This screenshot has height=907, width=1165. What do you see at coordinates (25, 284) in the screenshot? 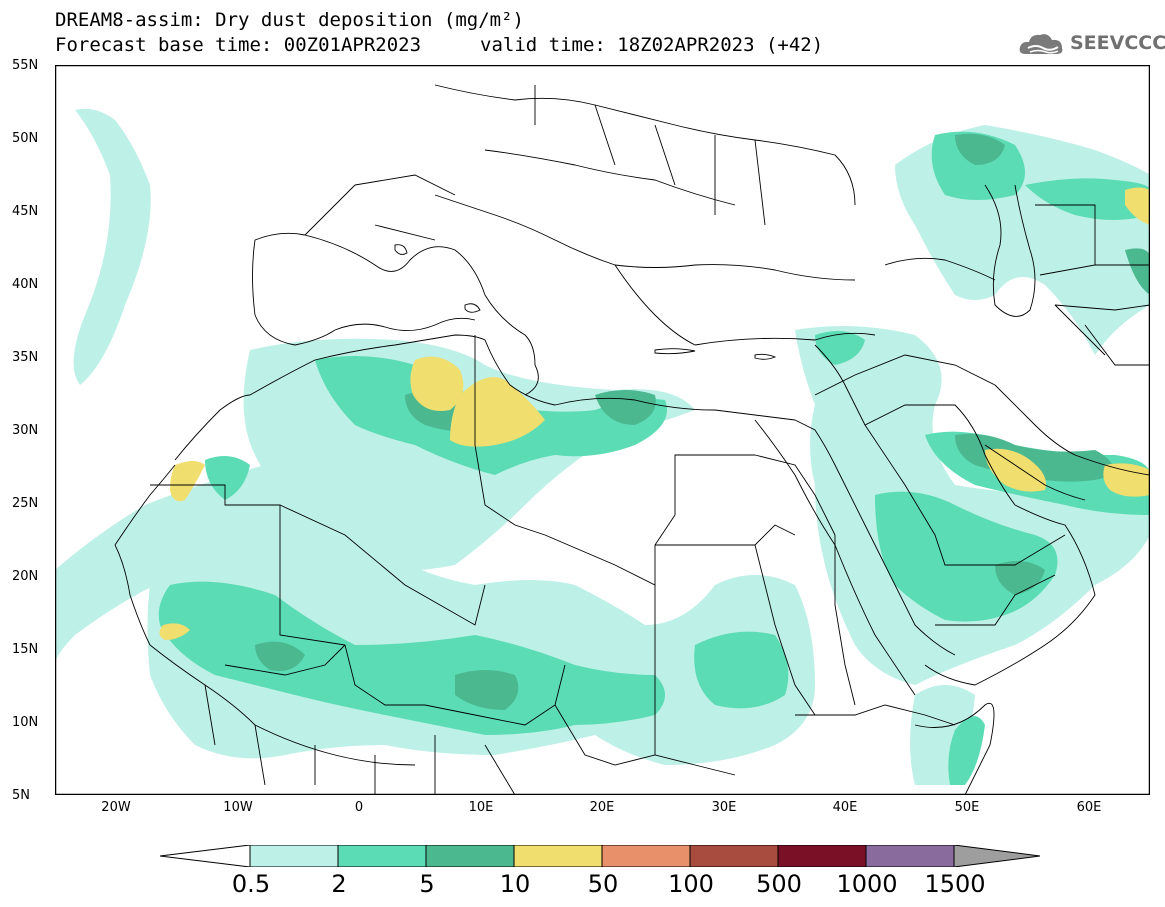
I see `lat-label: 40N` at bounding box center [25, 284].